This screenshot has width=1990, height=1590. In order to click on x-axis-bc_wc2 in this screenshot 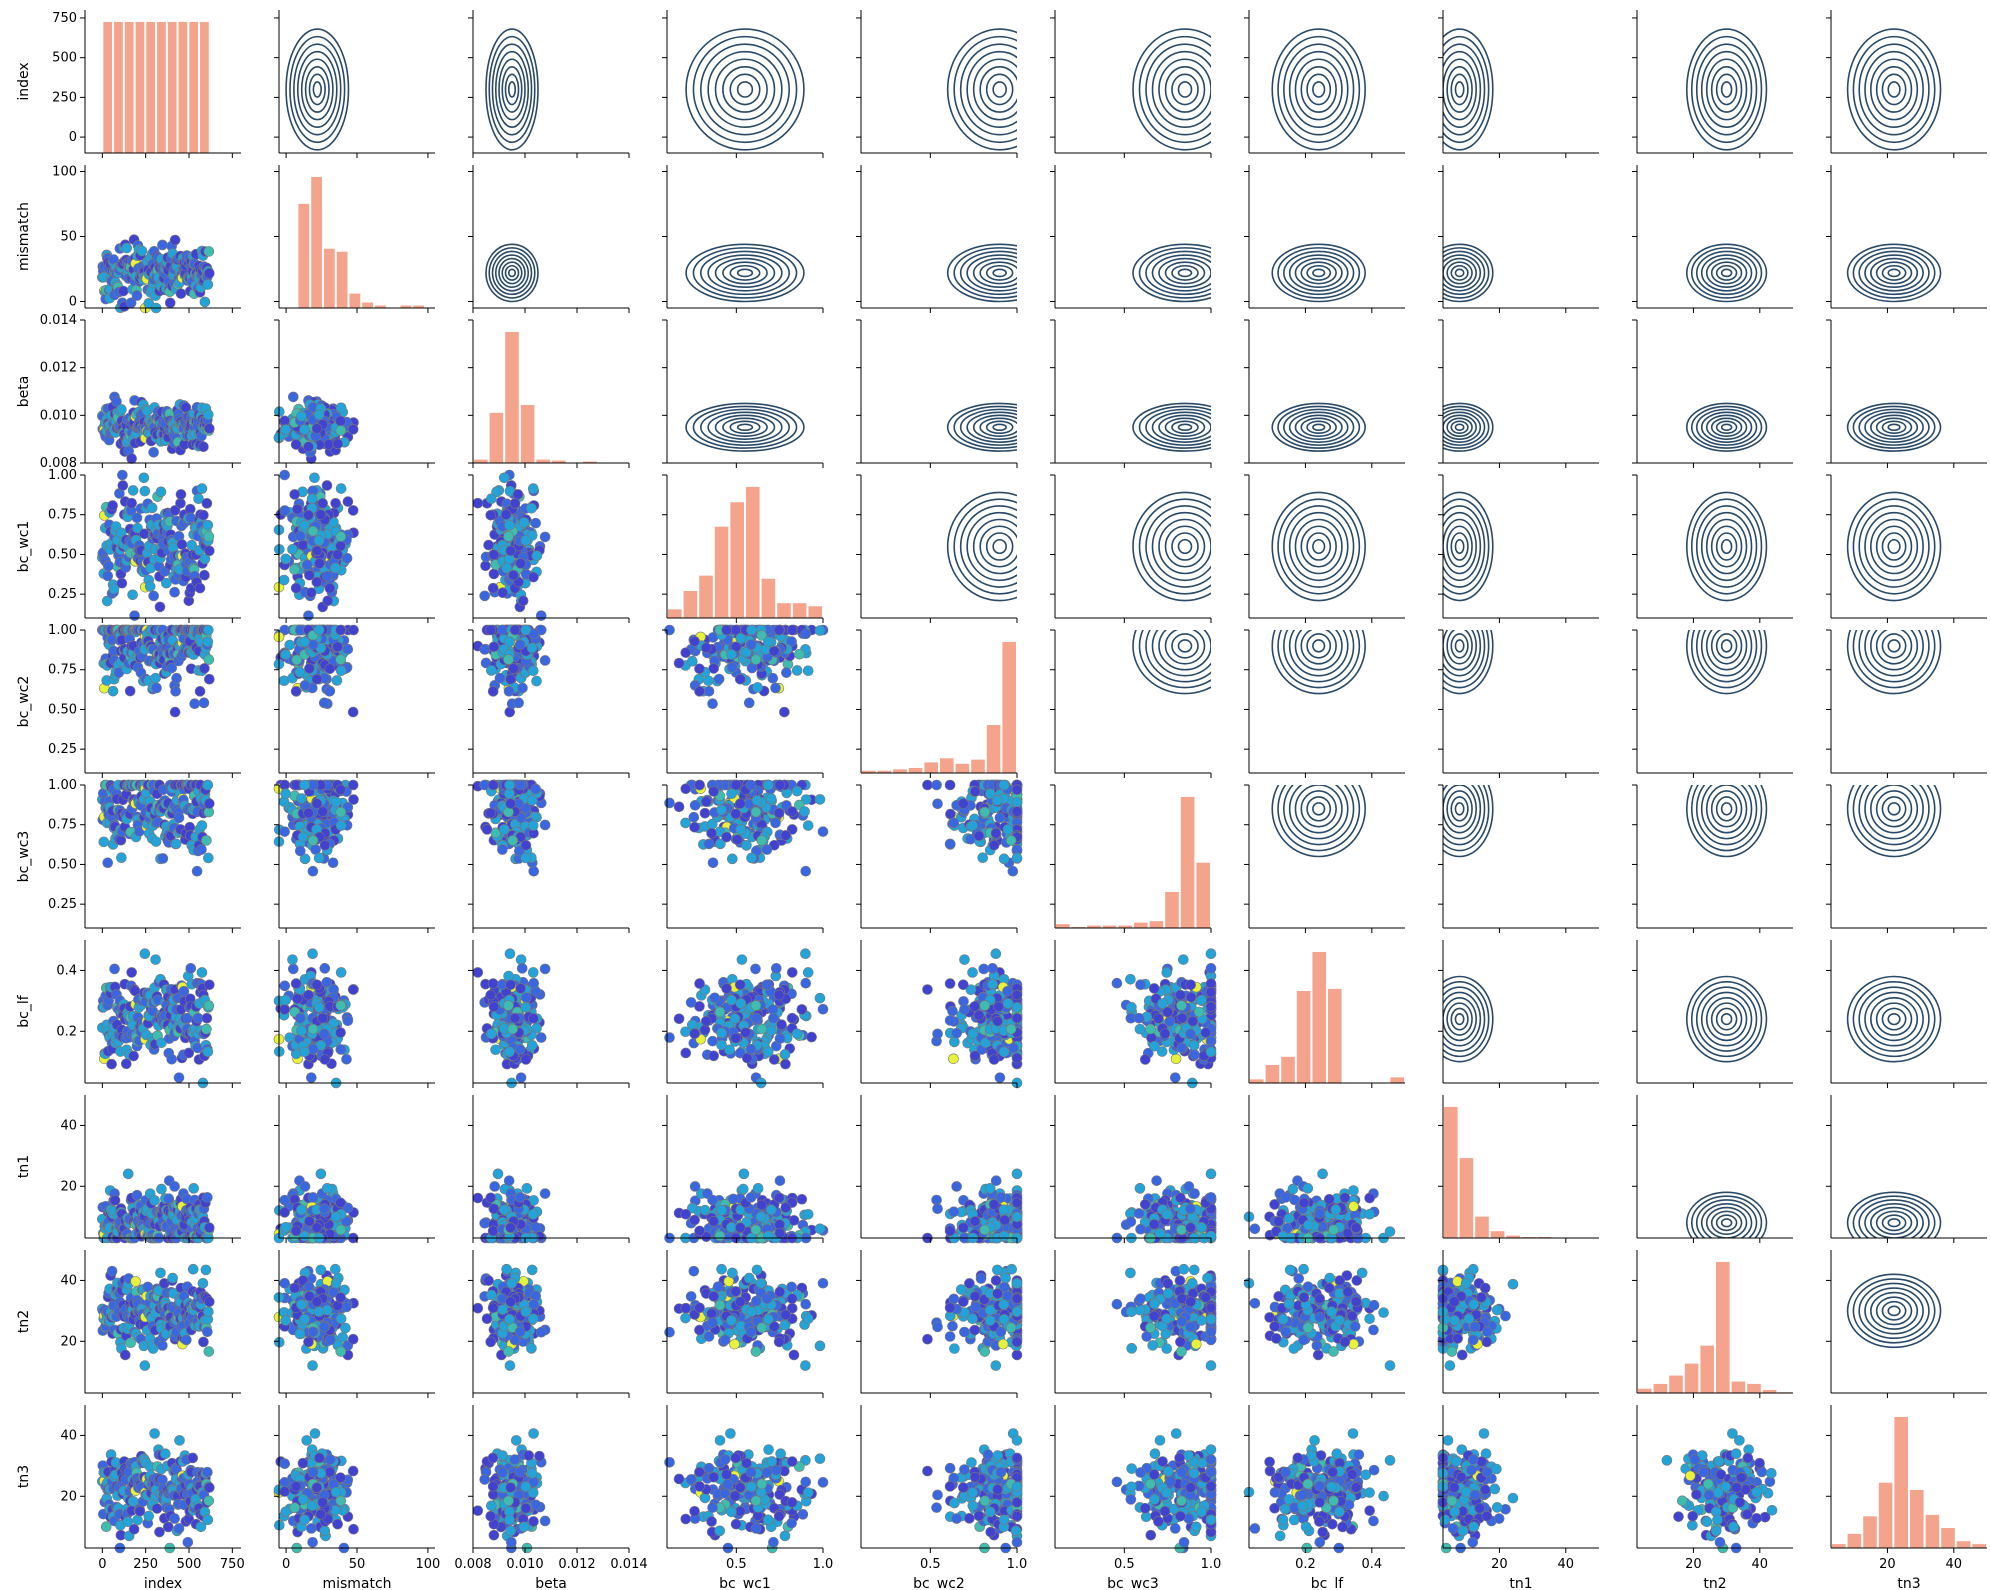, I will do `click(939, 465)`.